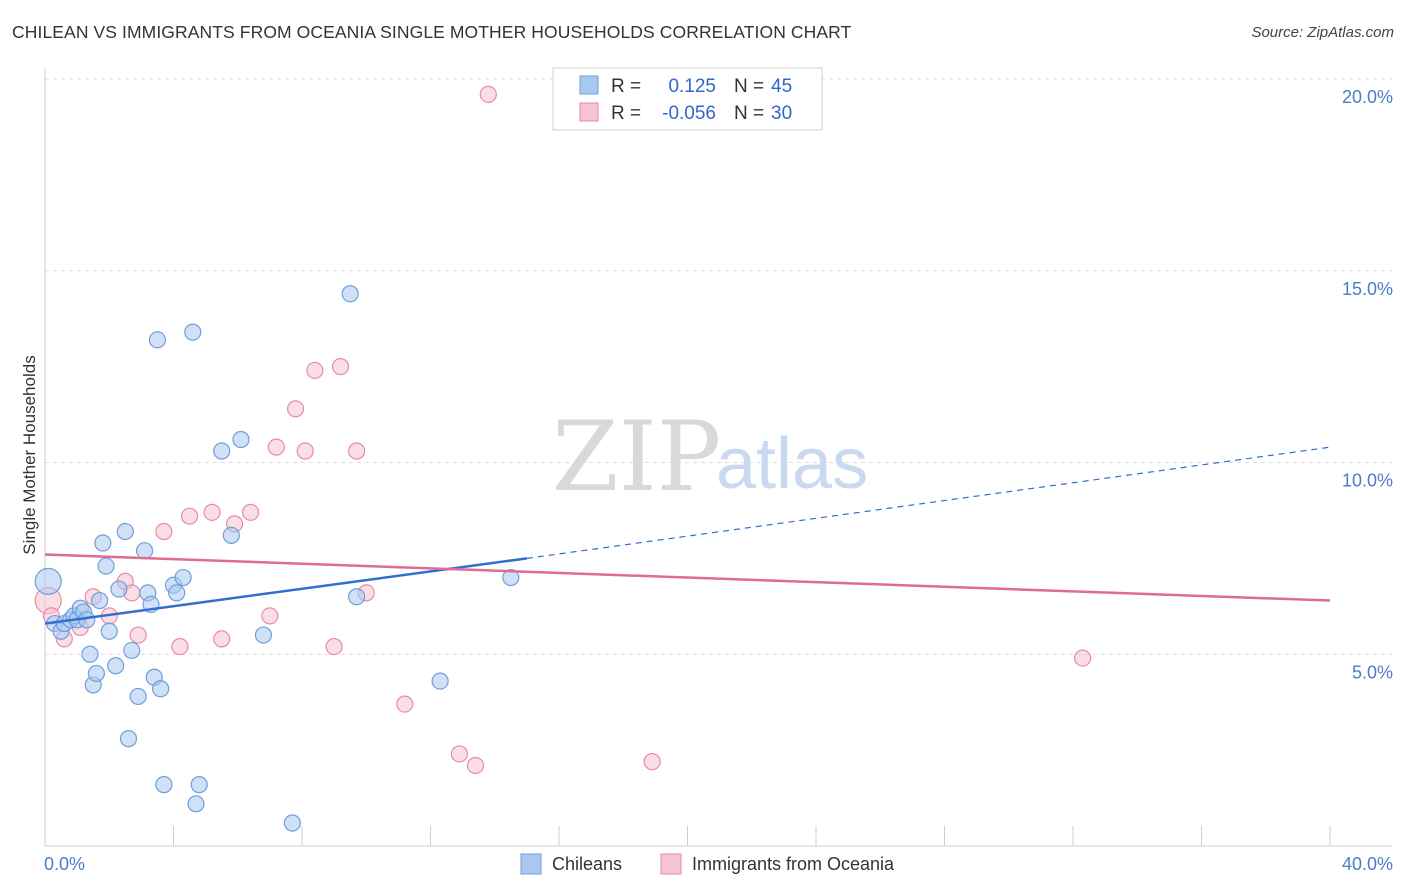 The height and width of the screenshot is (892, 1406). What do you see at coordinates (1367, 864) in the screenshot?
I see `x-tick-label: 40.0%` at bounding box center [1367, 864].